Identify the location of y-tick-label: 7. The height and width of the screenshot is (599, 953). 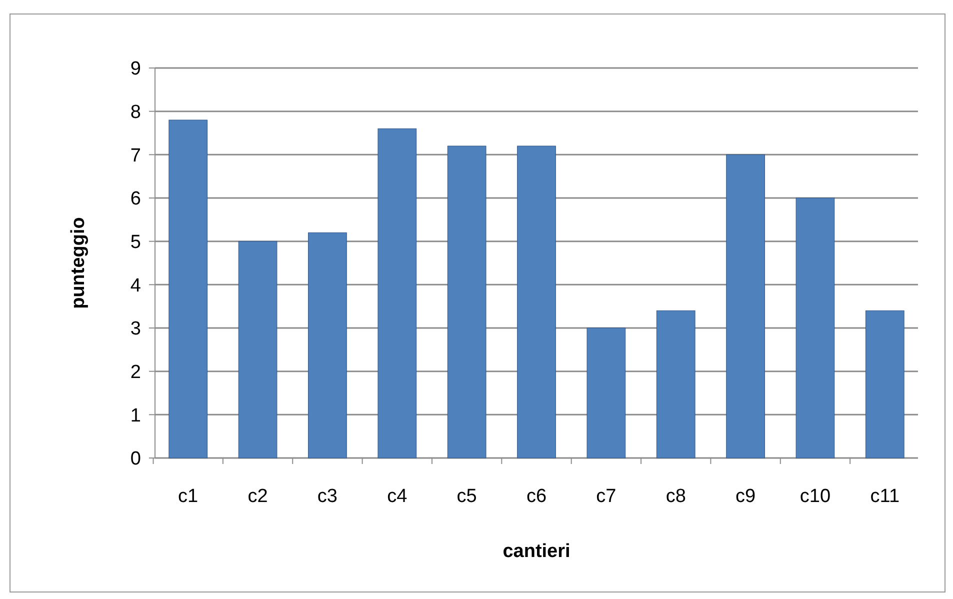
(135, 155).